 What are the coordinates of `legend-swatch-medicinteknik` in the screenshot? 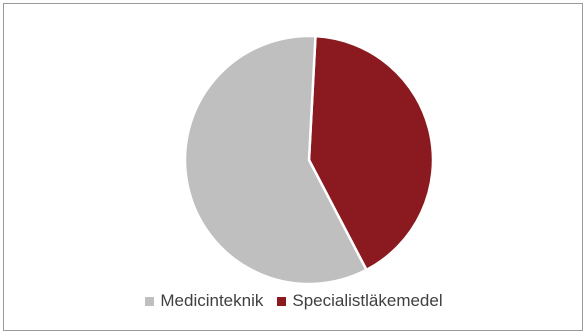 It's located at (150, 301).